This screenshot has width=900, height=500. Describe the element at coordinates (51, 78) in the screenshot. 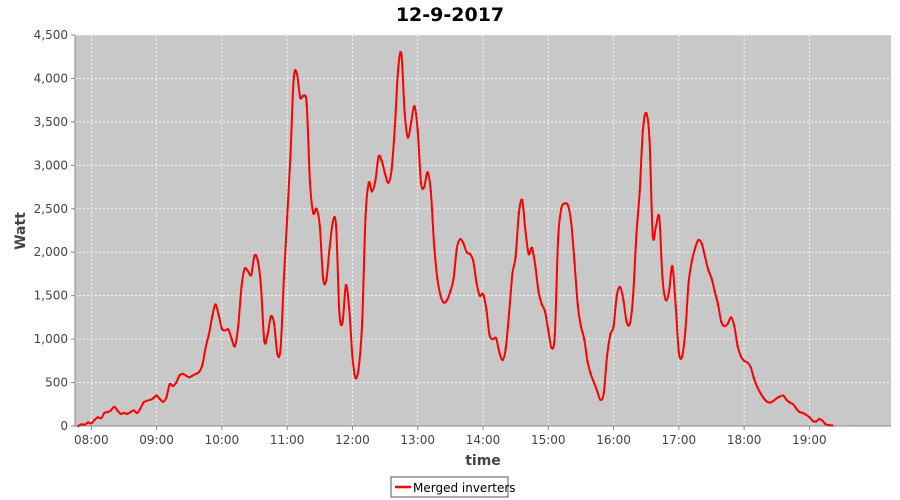

I see `y-tick-label: 4,000` at that location.